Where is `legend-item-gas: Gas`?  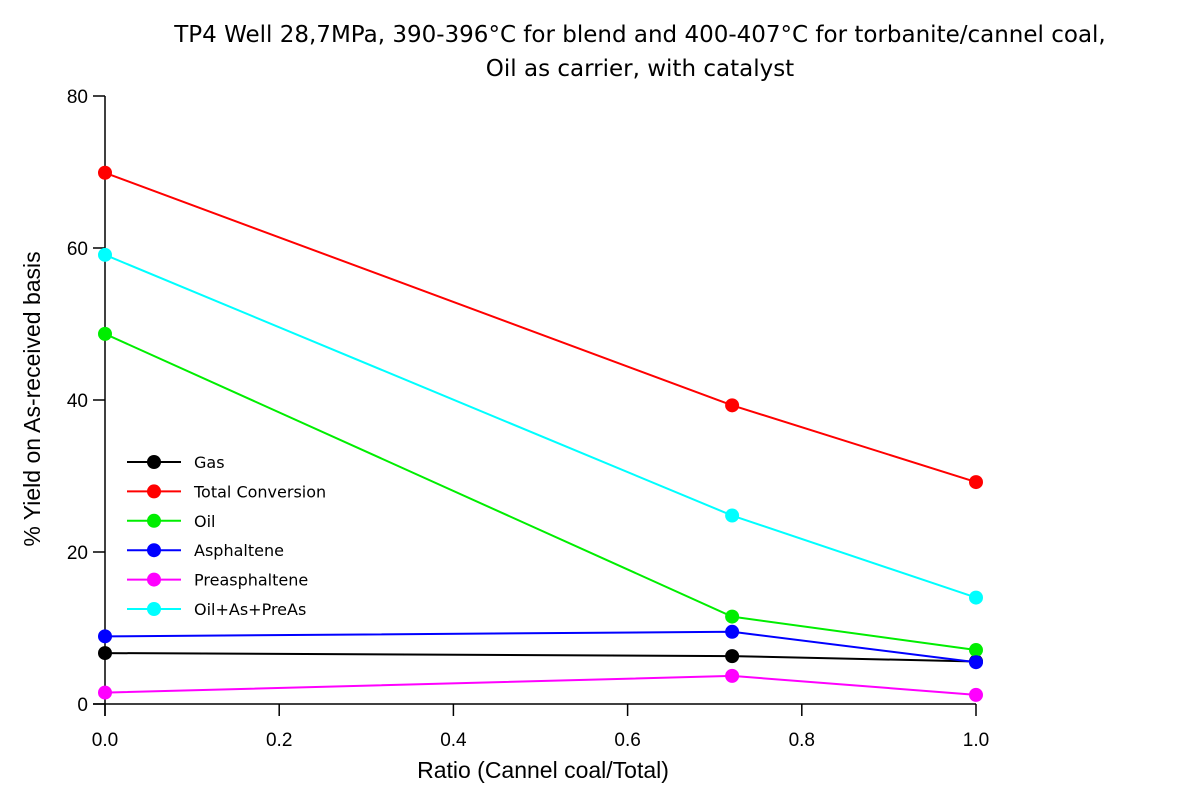
legend-item-gas: Gas is located at coordinates (176, 462).